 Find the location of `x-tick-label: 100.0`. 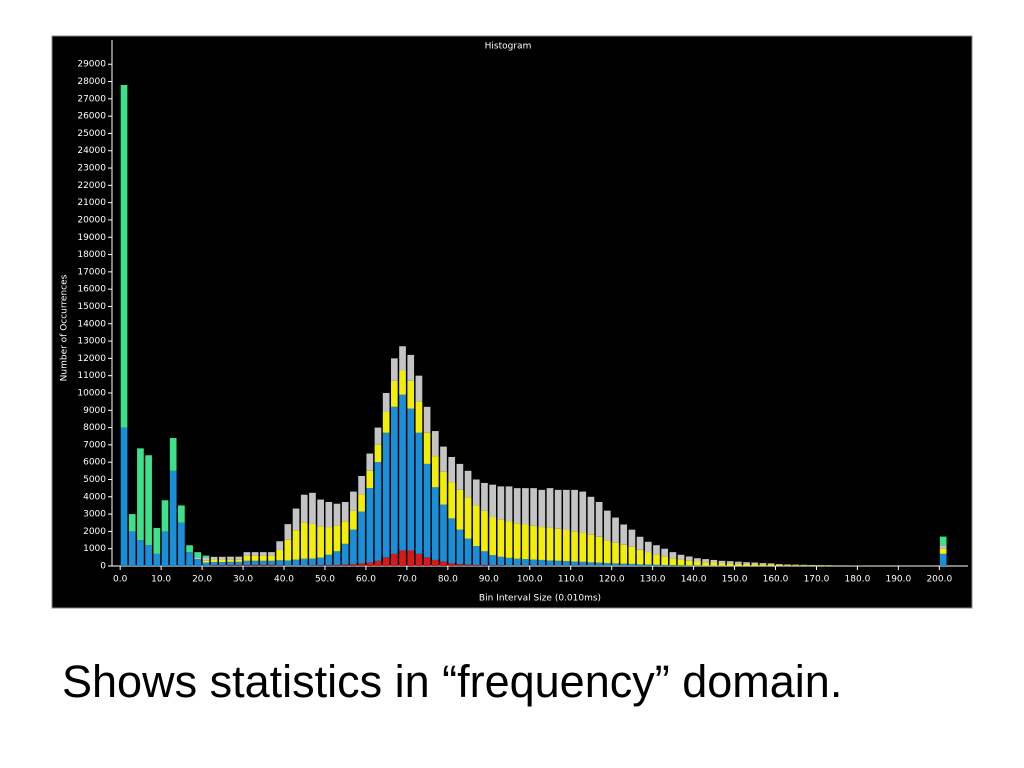

x-tick-label: 100.0 is located at coordinates (530, 580).